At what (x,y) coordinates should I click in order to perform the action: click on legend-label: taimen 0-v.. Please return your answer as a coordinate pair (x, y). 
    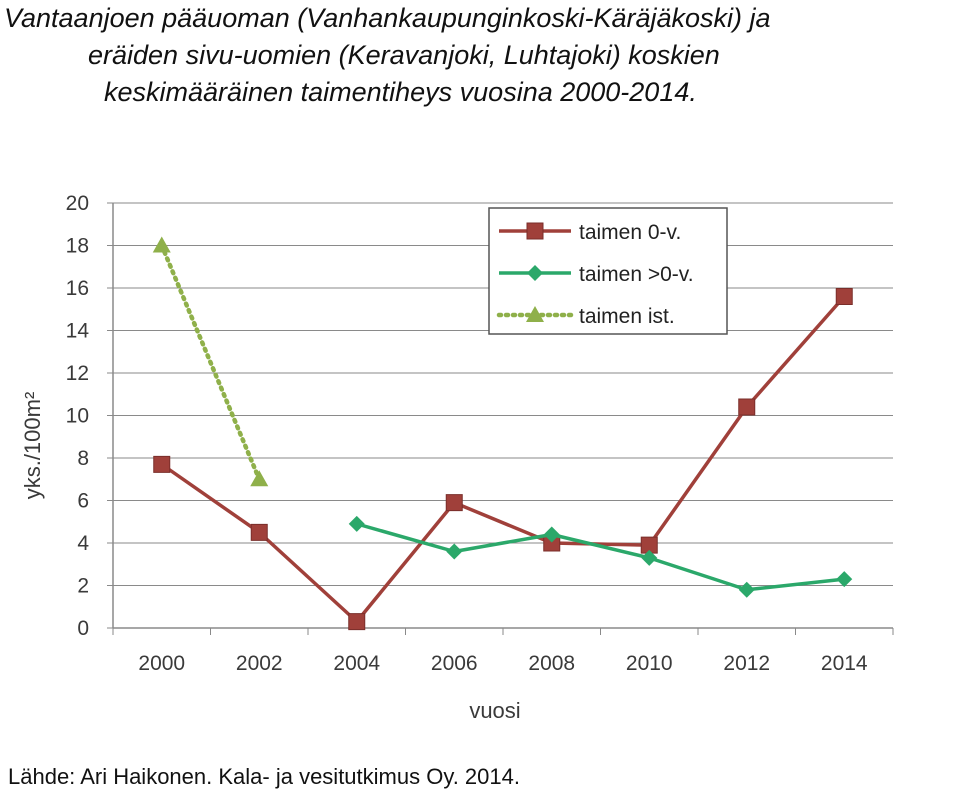
    Looking at the image, I should click on (630, 232).